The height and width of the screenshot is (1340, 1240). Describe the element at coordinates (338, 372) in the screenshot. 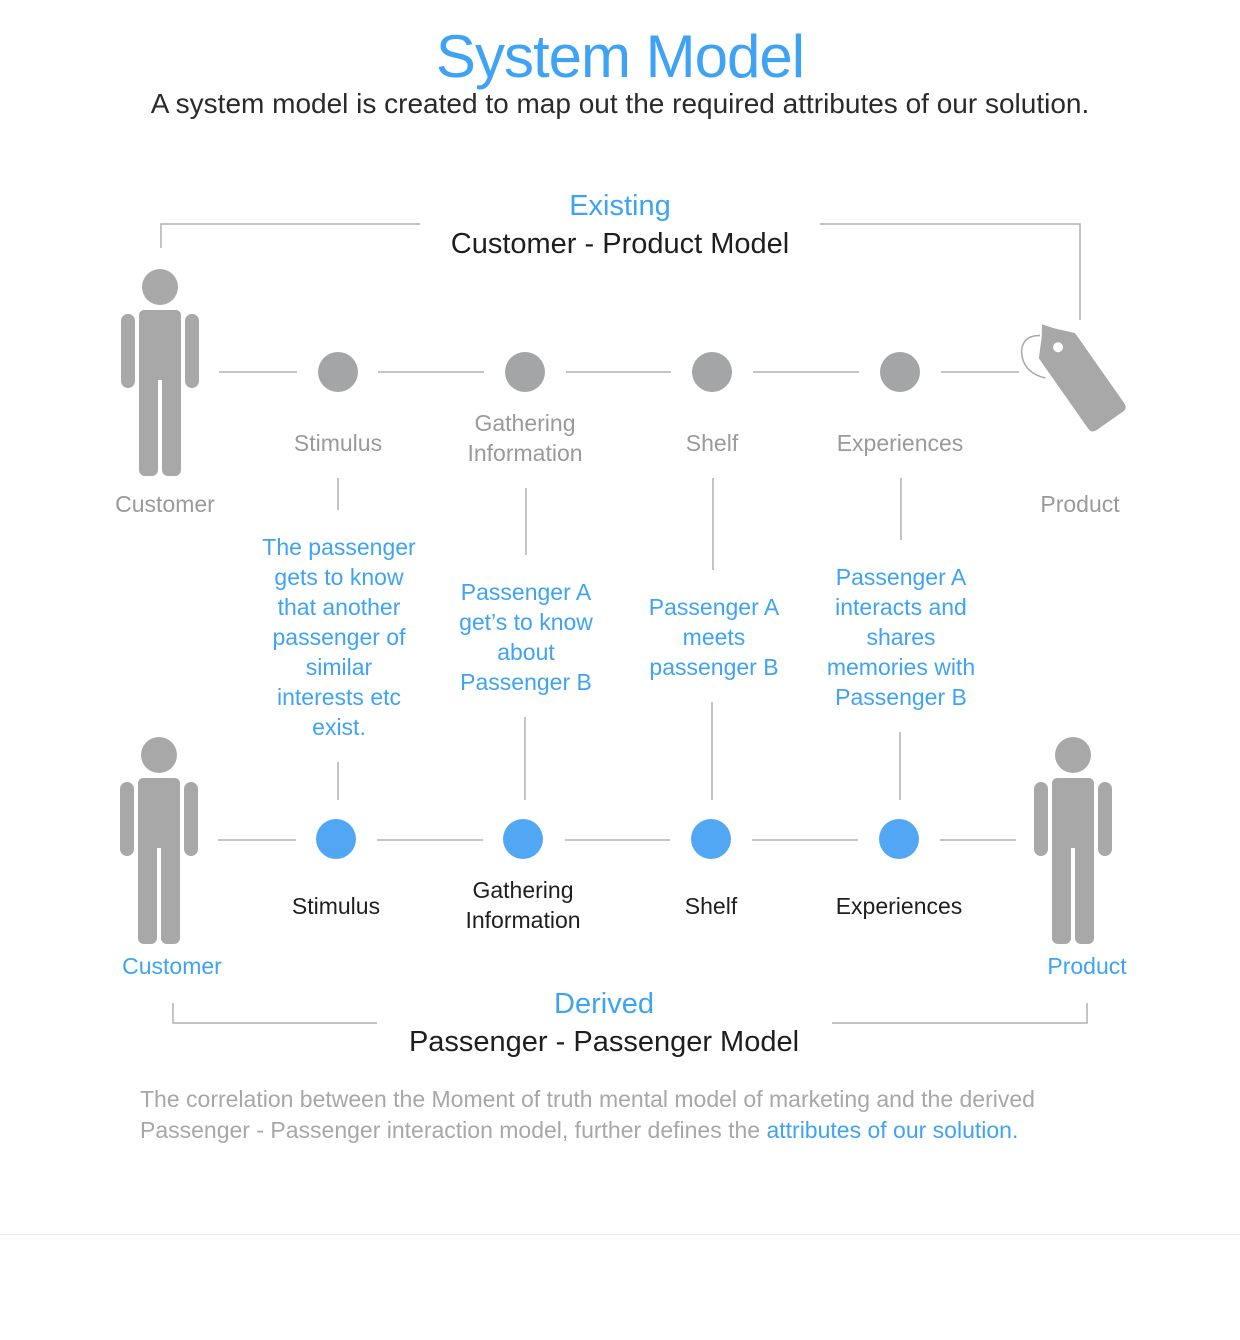

I see `existing-node-stimulus` at that location.